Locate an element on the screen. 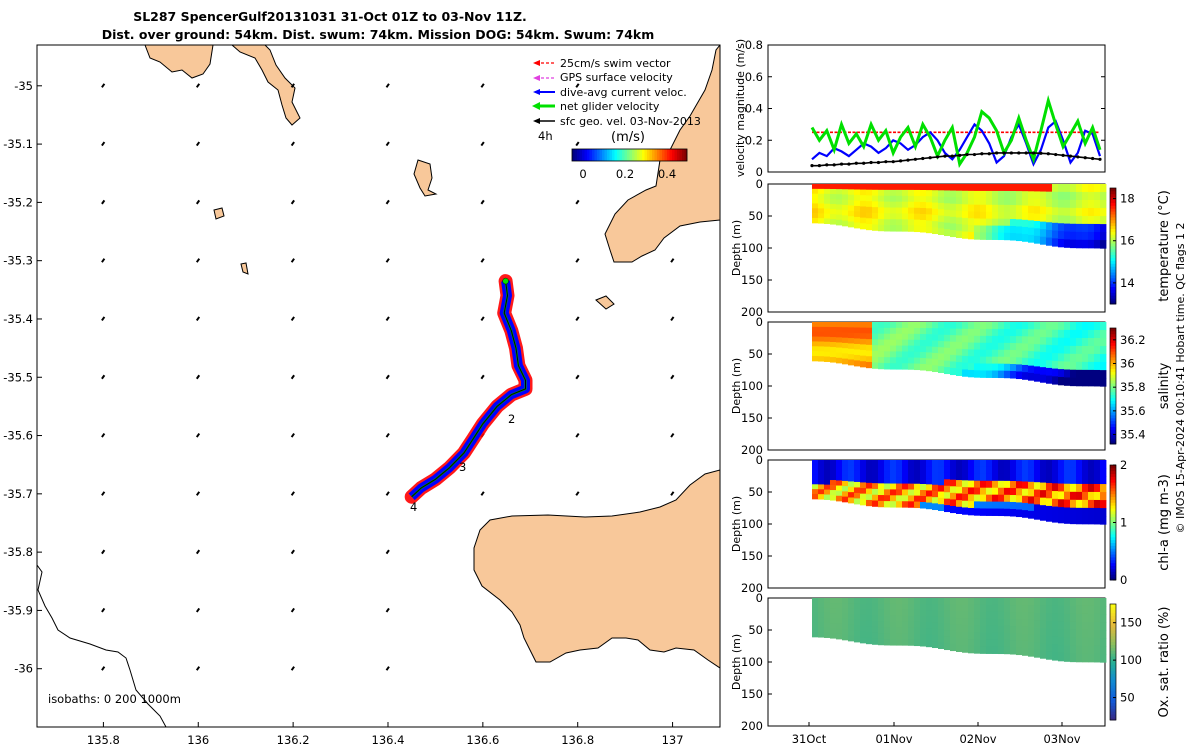 The width and height of the screenshot is (1200, 750). depth-ytick-label: 150 is located at coordinates (752, 694).